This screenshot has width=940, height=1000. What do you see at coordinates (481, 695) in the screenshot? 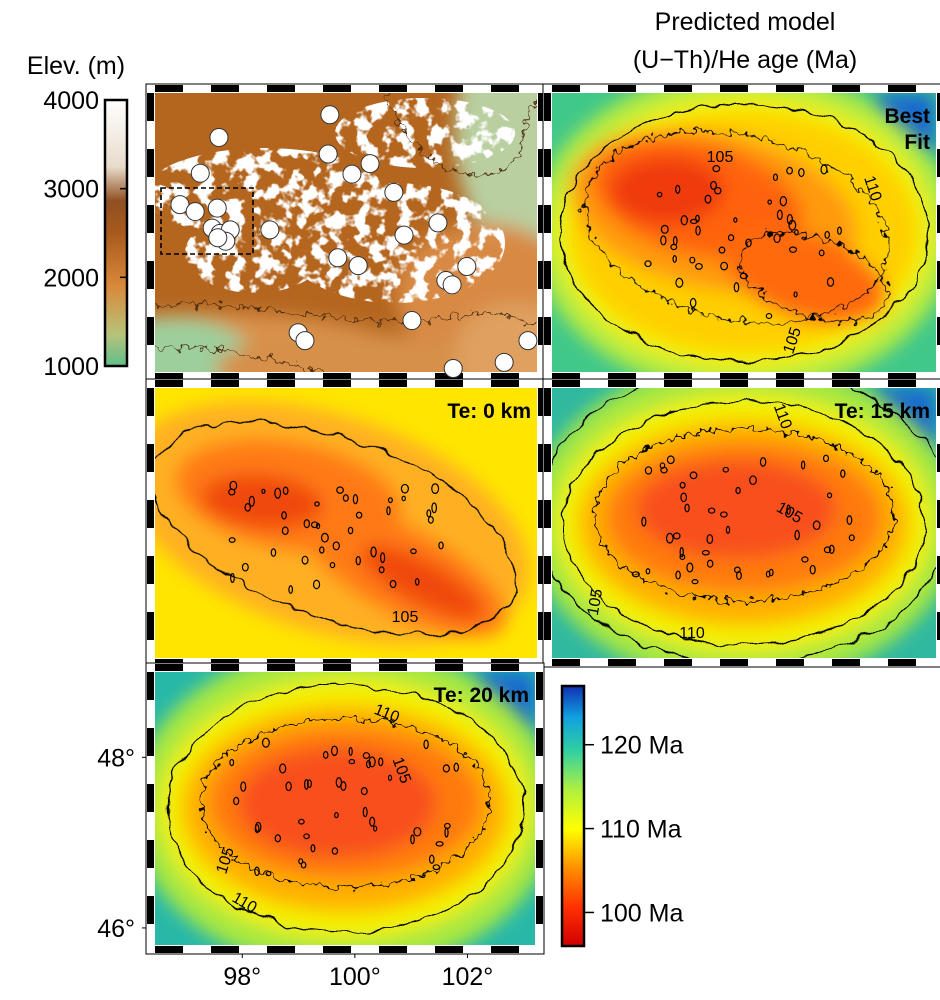
I see `panel-label: Te: 20 km` at bounding box center [481, 695].